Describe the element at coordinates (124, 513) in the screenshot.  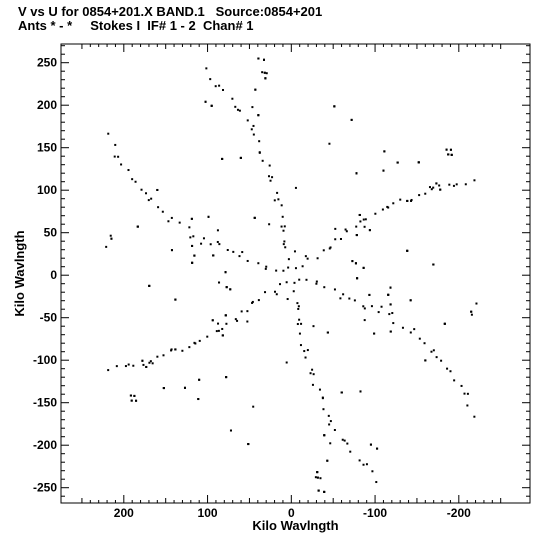
I see `x-tick-label: 200` at that location.